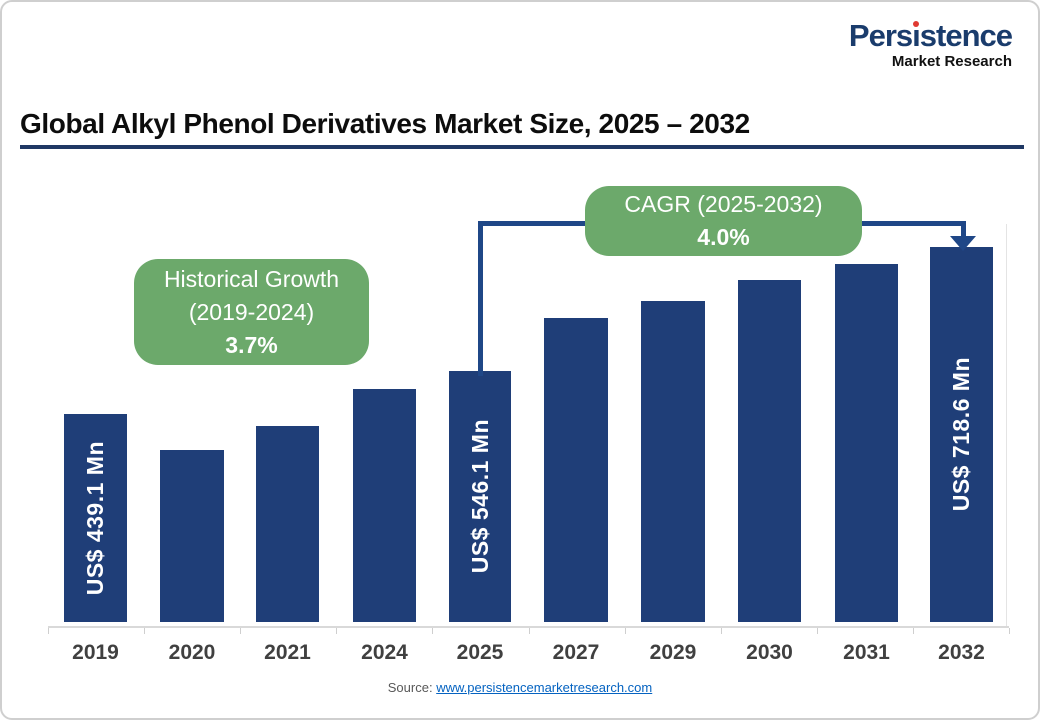 The image size is (1040, 720). I want to click on x-axis-label-2031: 2031, so click(866, 652).